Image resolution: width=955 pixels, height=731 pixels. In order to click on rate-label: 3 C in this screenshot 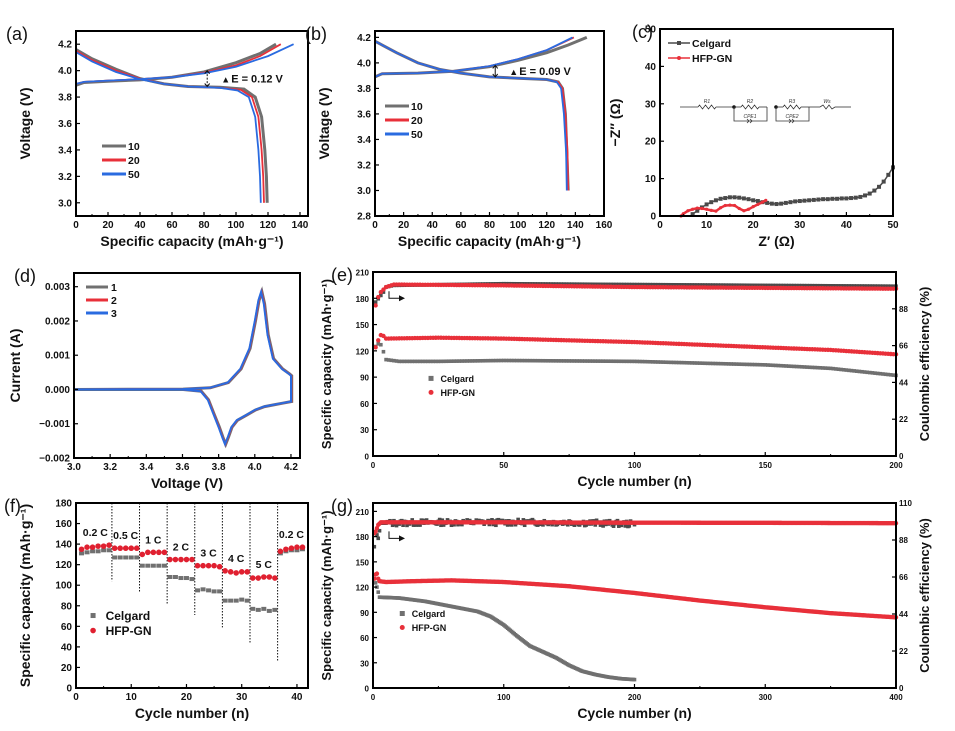, I will do `click(208, 554)`.